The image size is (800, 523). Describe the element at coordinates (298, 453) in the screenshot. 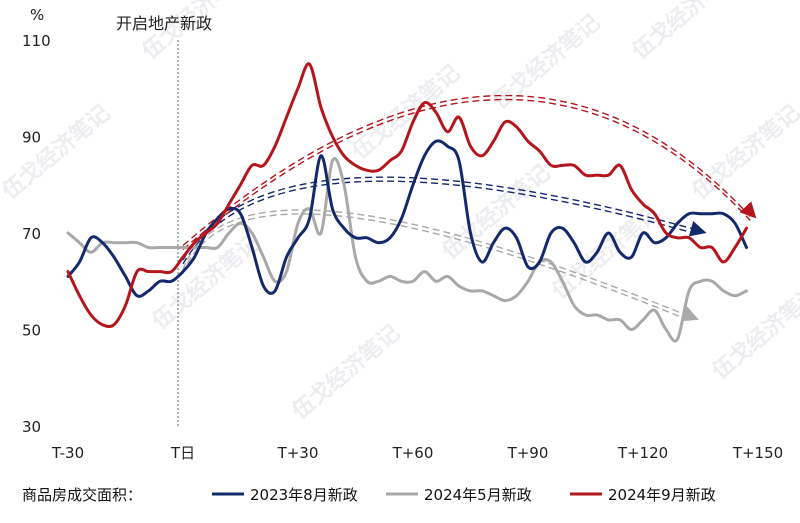

I see `x-tick-label: T+30` at that location.